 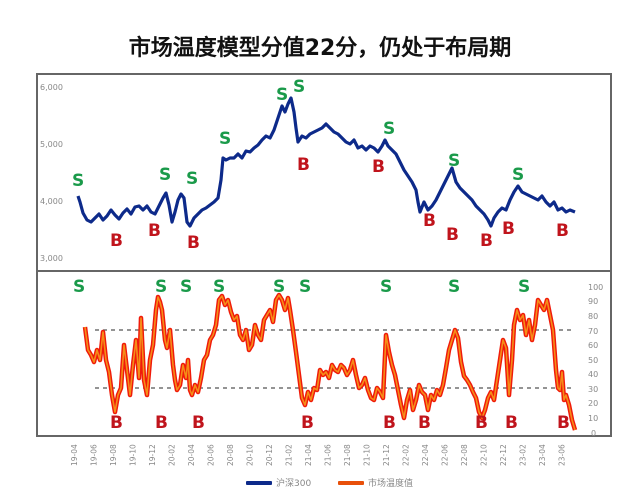 I want to click on x-tick: 21-02, so click(x=289, y=455).